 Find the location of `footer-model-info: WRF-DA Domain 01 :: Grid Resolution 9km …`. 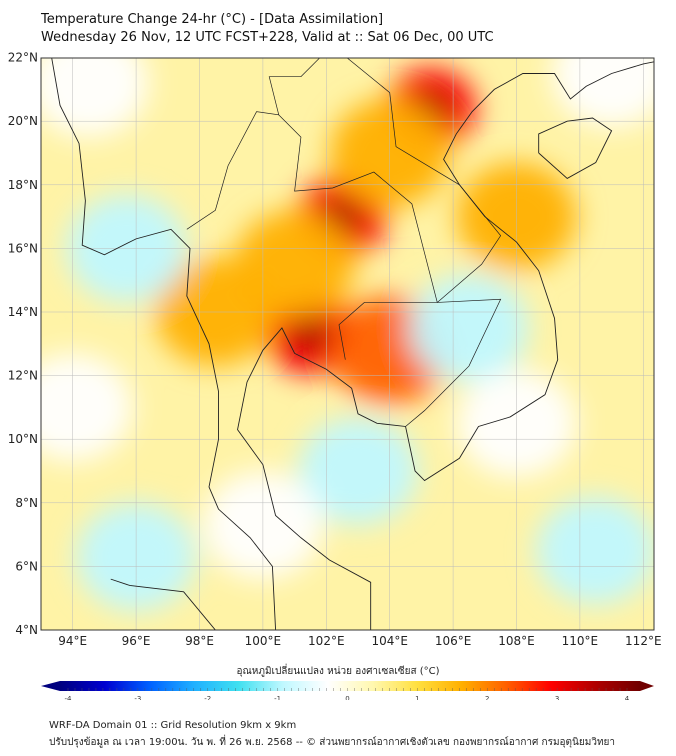

footer-model-info: WRF-DA Domain 01 :: Grid Resolution 9km … is located at coordinates (173, 725).